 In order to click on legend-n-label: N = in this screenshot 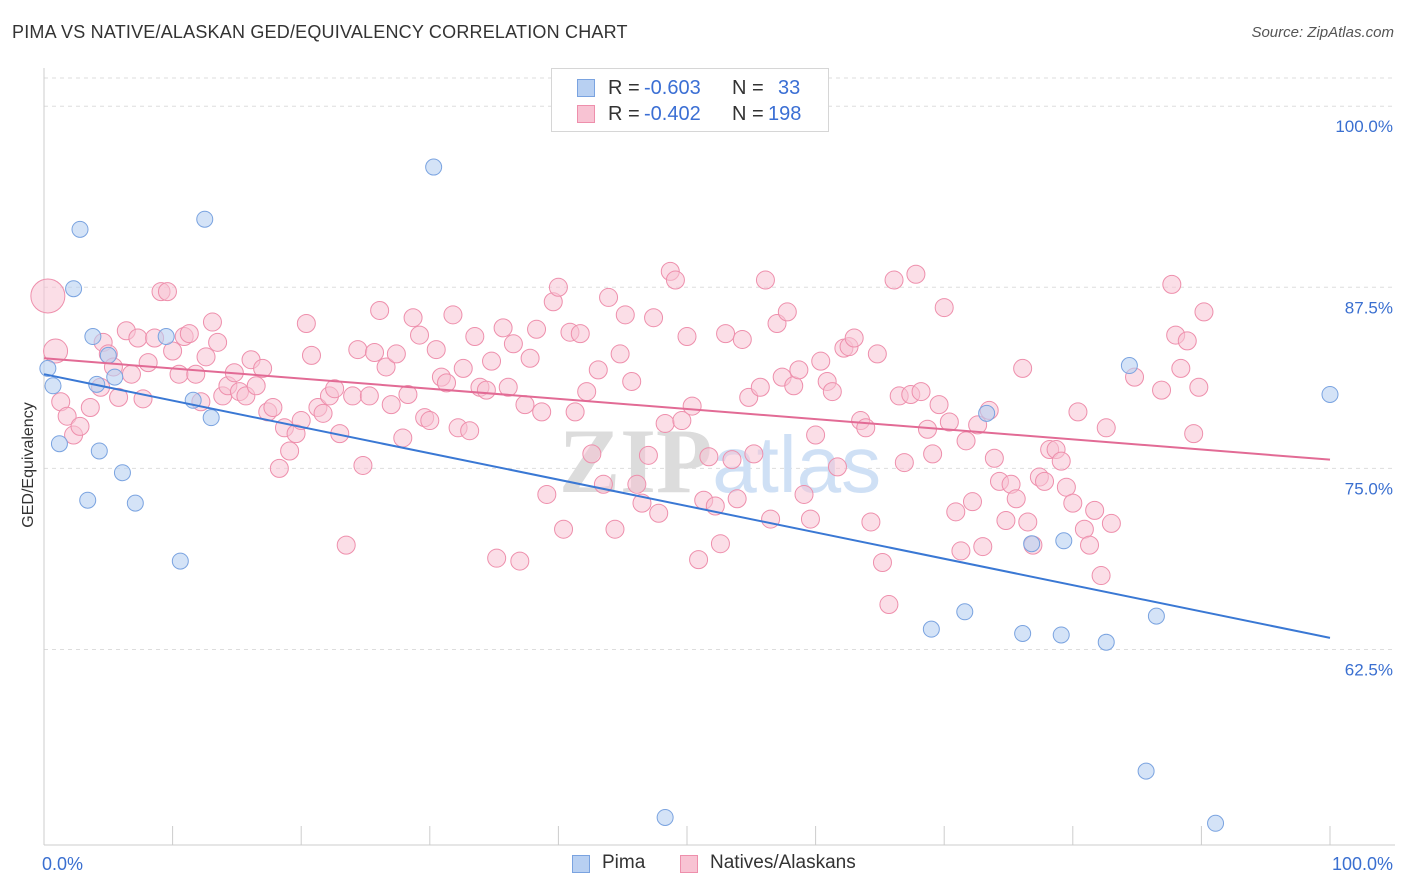, I will do `click(748, 88)`.